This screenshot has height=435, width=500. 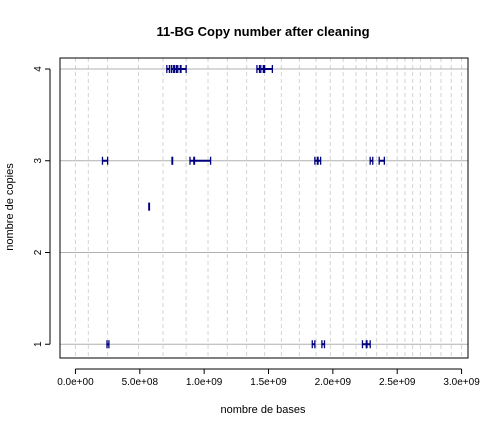 What do you see at coordinates (263, 410) in the screenshot?
I see `x-axis-label: nombre de bases` at bounding box center [263, 410].